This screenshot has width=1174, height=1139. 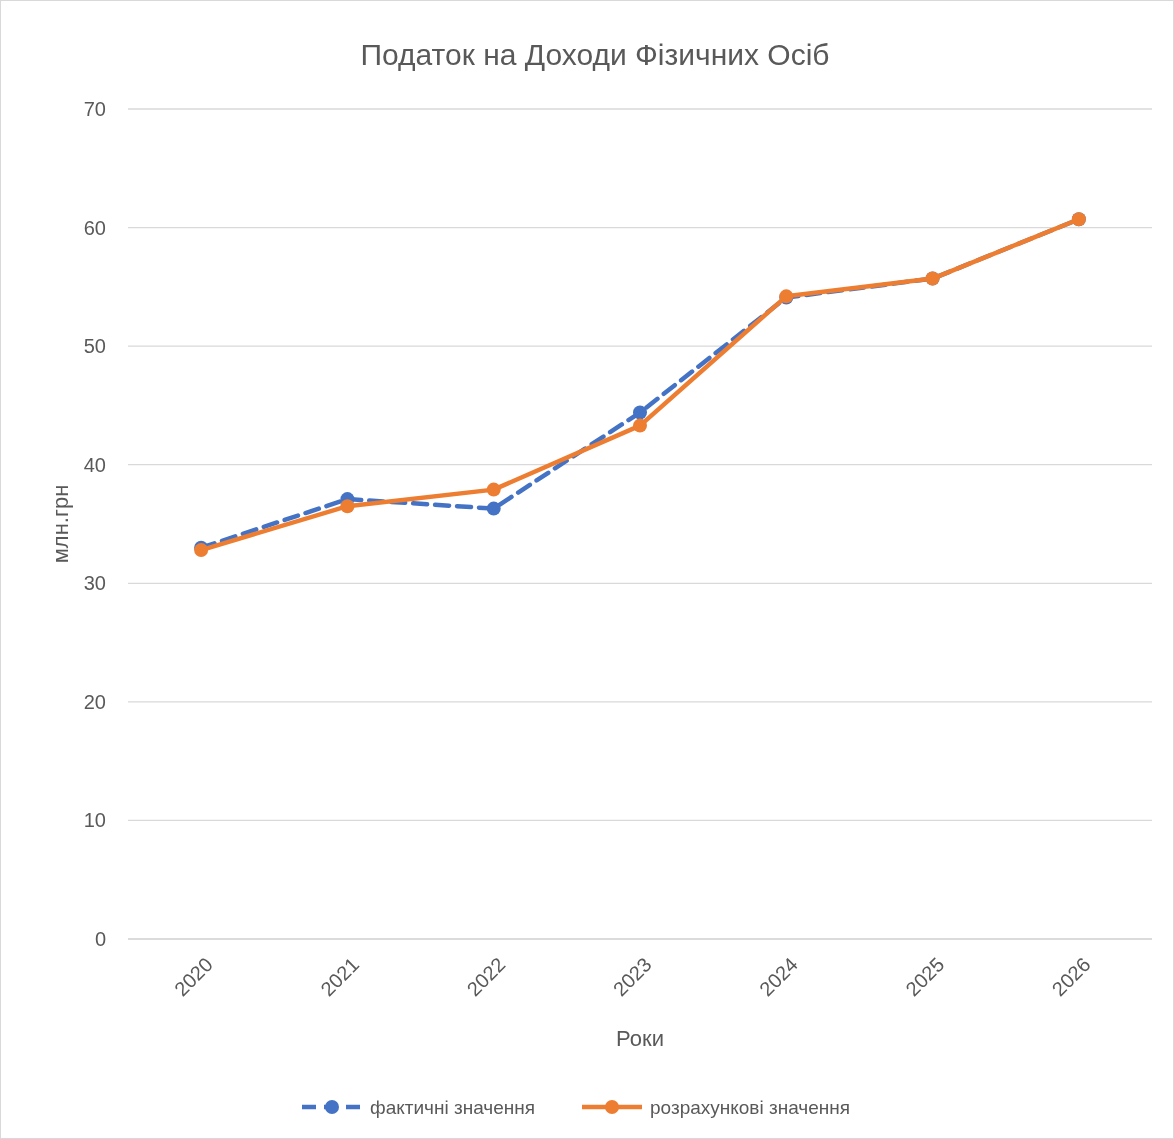 What do you see at coordinates (94, 227) in the screenshot?
I see `y-tick-label: 60` at bounding box center [94, 227].